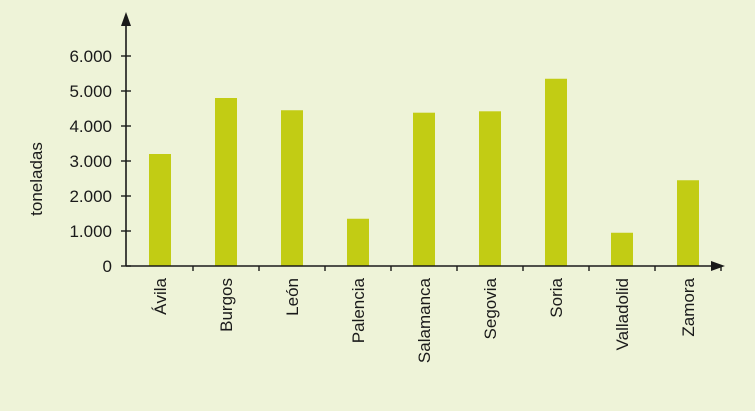  Describe the element at coordinates (90, 196) in the screenshot. I see `y-tick-label: 2.000` at that location.